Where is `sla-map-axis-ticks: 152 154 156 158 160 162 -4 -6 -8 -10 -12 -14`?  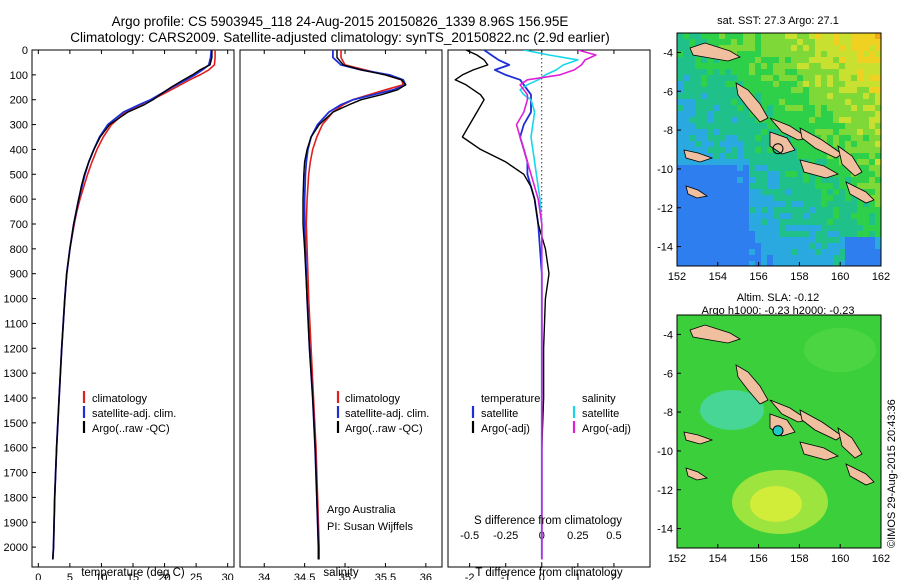 sla-map-axis-ticks: 152 154 156 158 160 162 -4 -6 -8 -10 -12 -14 is located at coordinates (773, 447).